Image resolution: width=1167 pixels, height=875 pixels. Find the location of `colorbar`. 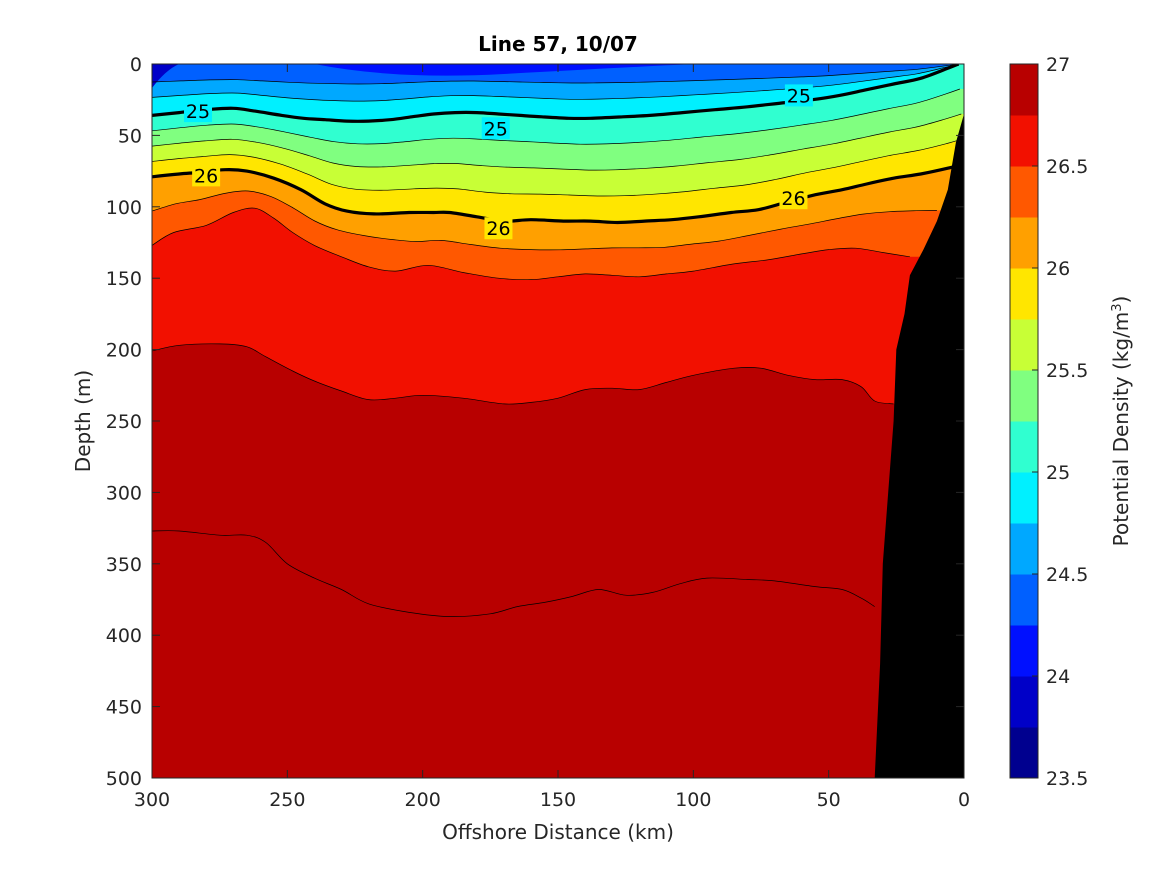

colorbar is located at coordinates (1024, 421).